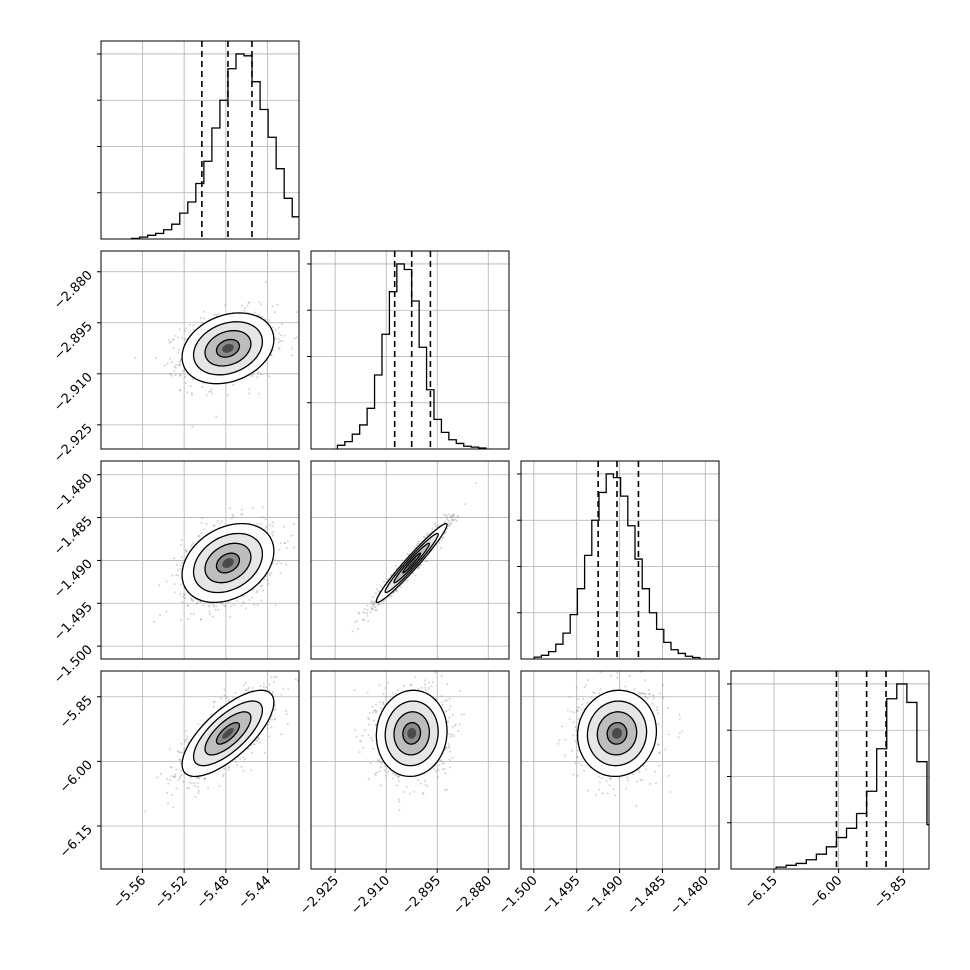 The image size is (970, 970). Describe the element at coordinates (410, 350) in the screenshot. I see `panel-frame` at that location.